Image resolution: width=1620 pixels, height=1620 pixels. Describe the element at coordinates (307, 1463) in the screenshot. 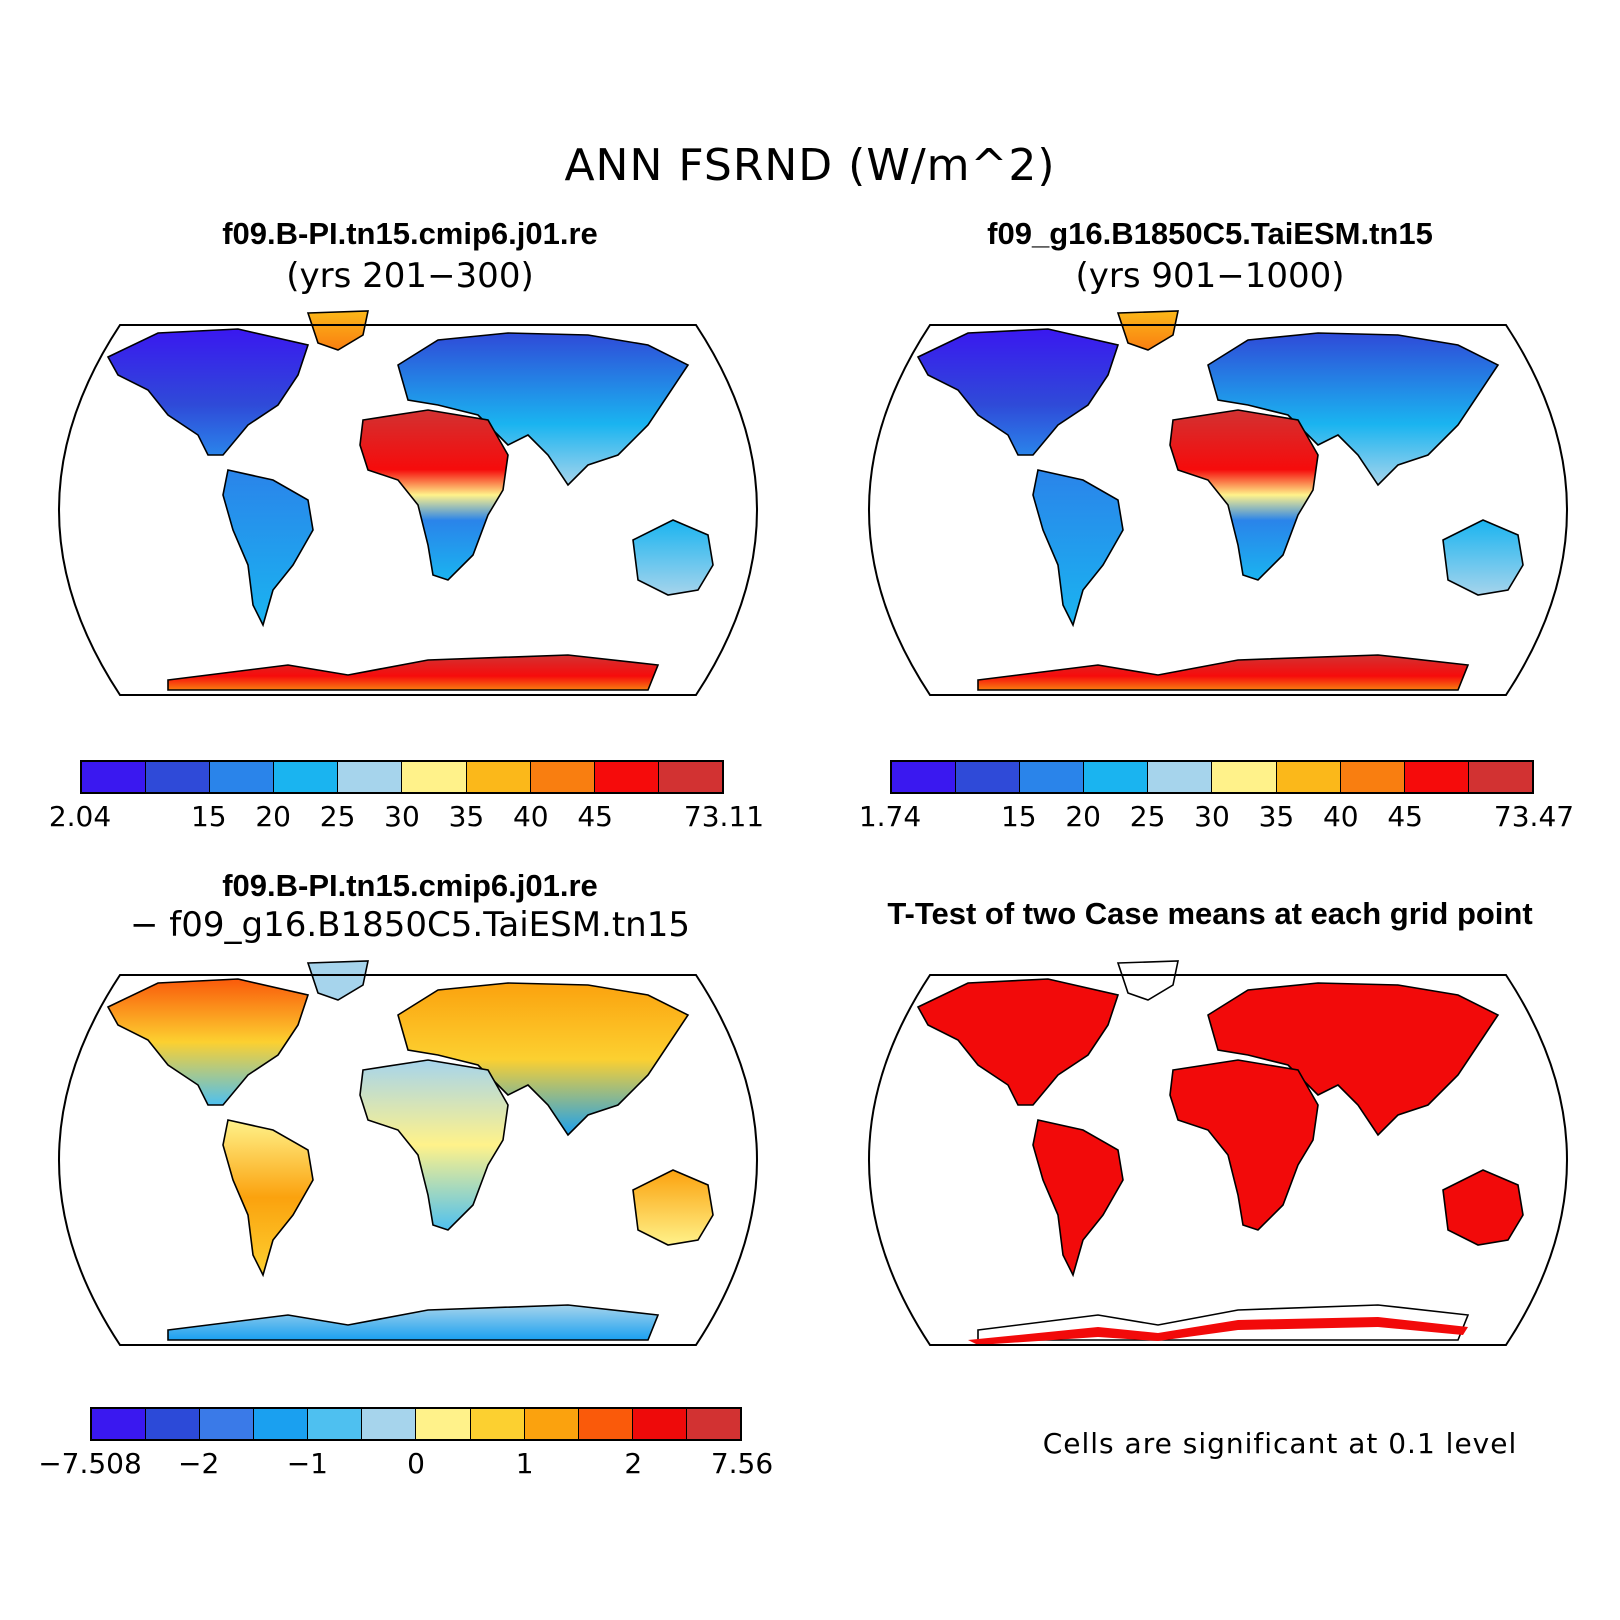

I see `colorbar-tick-label: −1` at that location.